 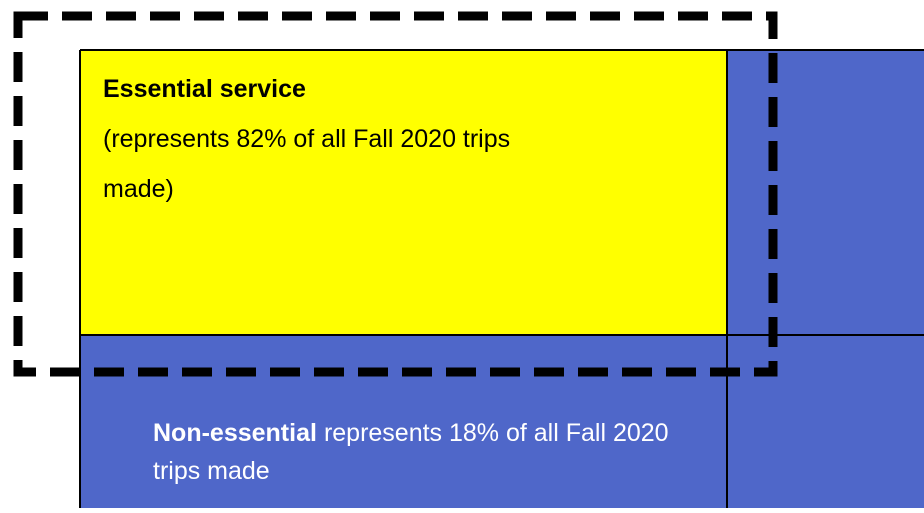 I want to click on essential-description: (represents 82% of all Fall 2020 trips, so click(x=306, y=139).